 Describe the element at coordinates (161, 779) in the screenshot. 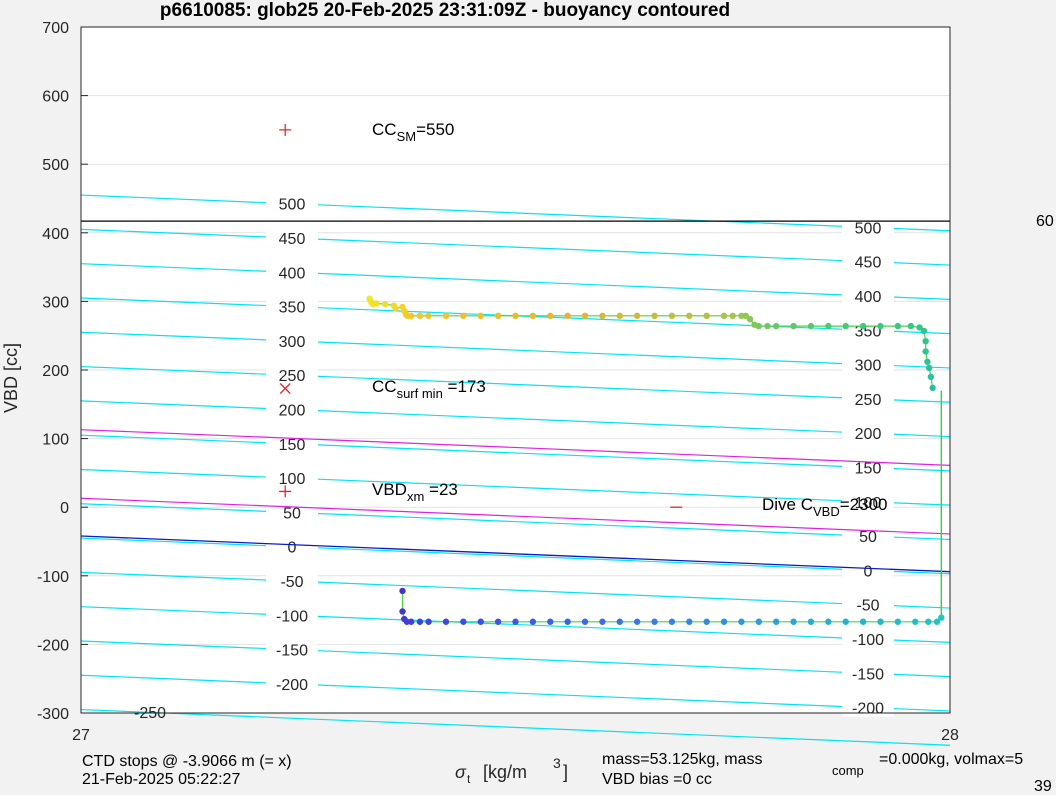

I see `timestamp-text: 21-Feb-2025 05:22:27` at that location.